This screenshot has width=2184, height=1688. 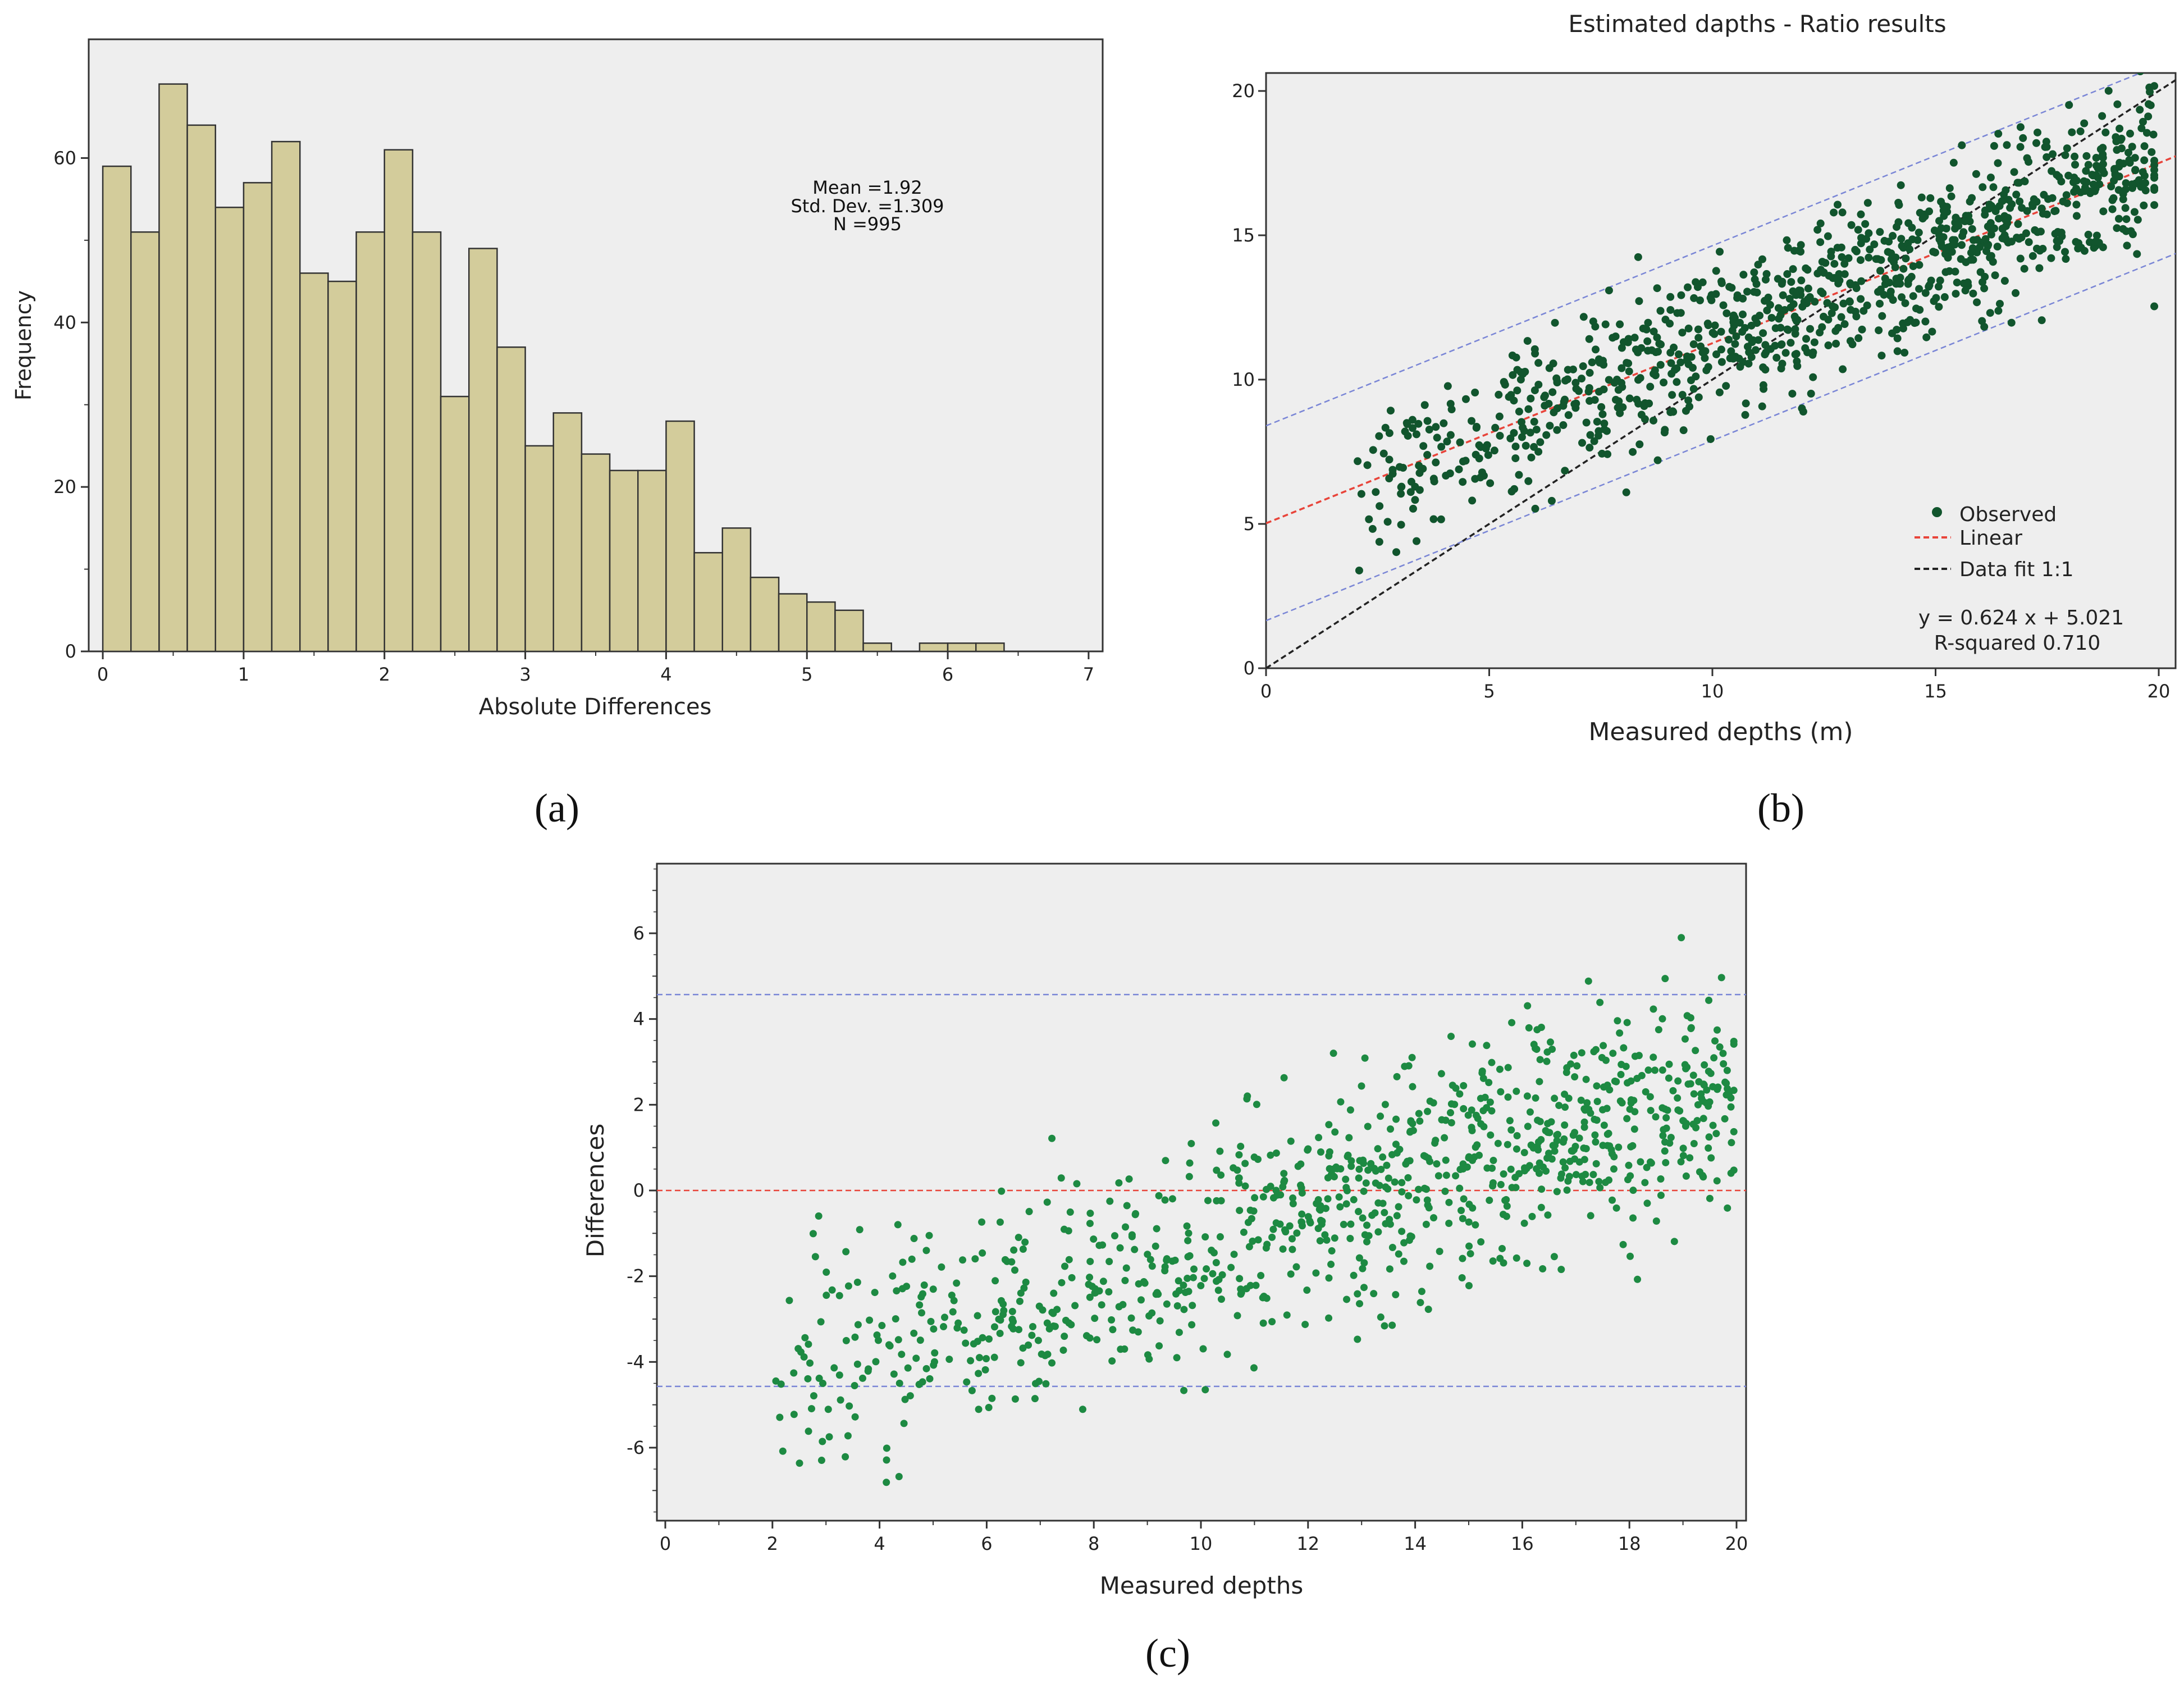 What do you see at coordinates (2021, 617) in the screenshot?
I see `regression-equation: y = 0.624 x + 5.021` at bounding box center [2021, 617].